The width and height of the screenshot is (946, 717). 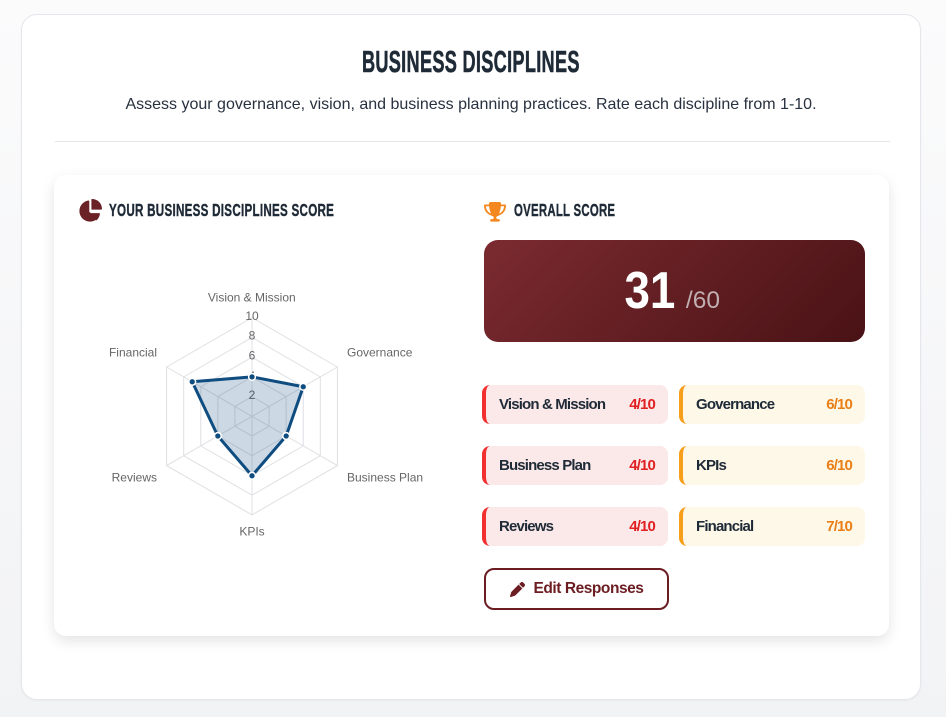 I want to click on svg-text: Business Plan, so click(x=385, y=477).